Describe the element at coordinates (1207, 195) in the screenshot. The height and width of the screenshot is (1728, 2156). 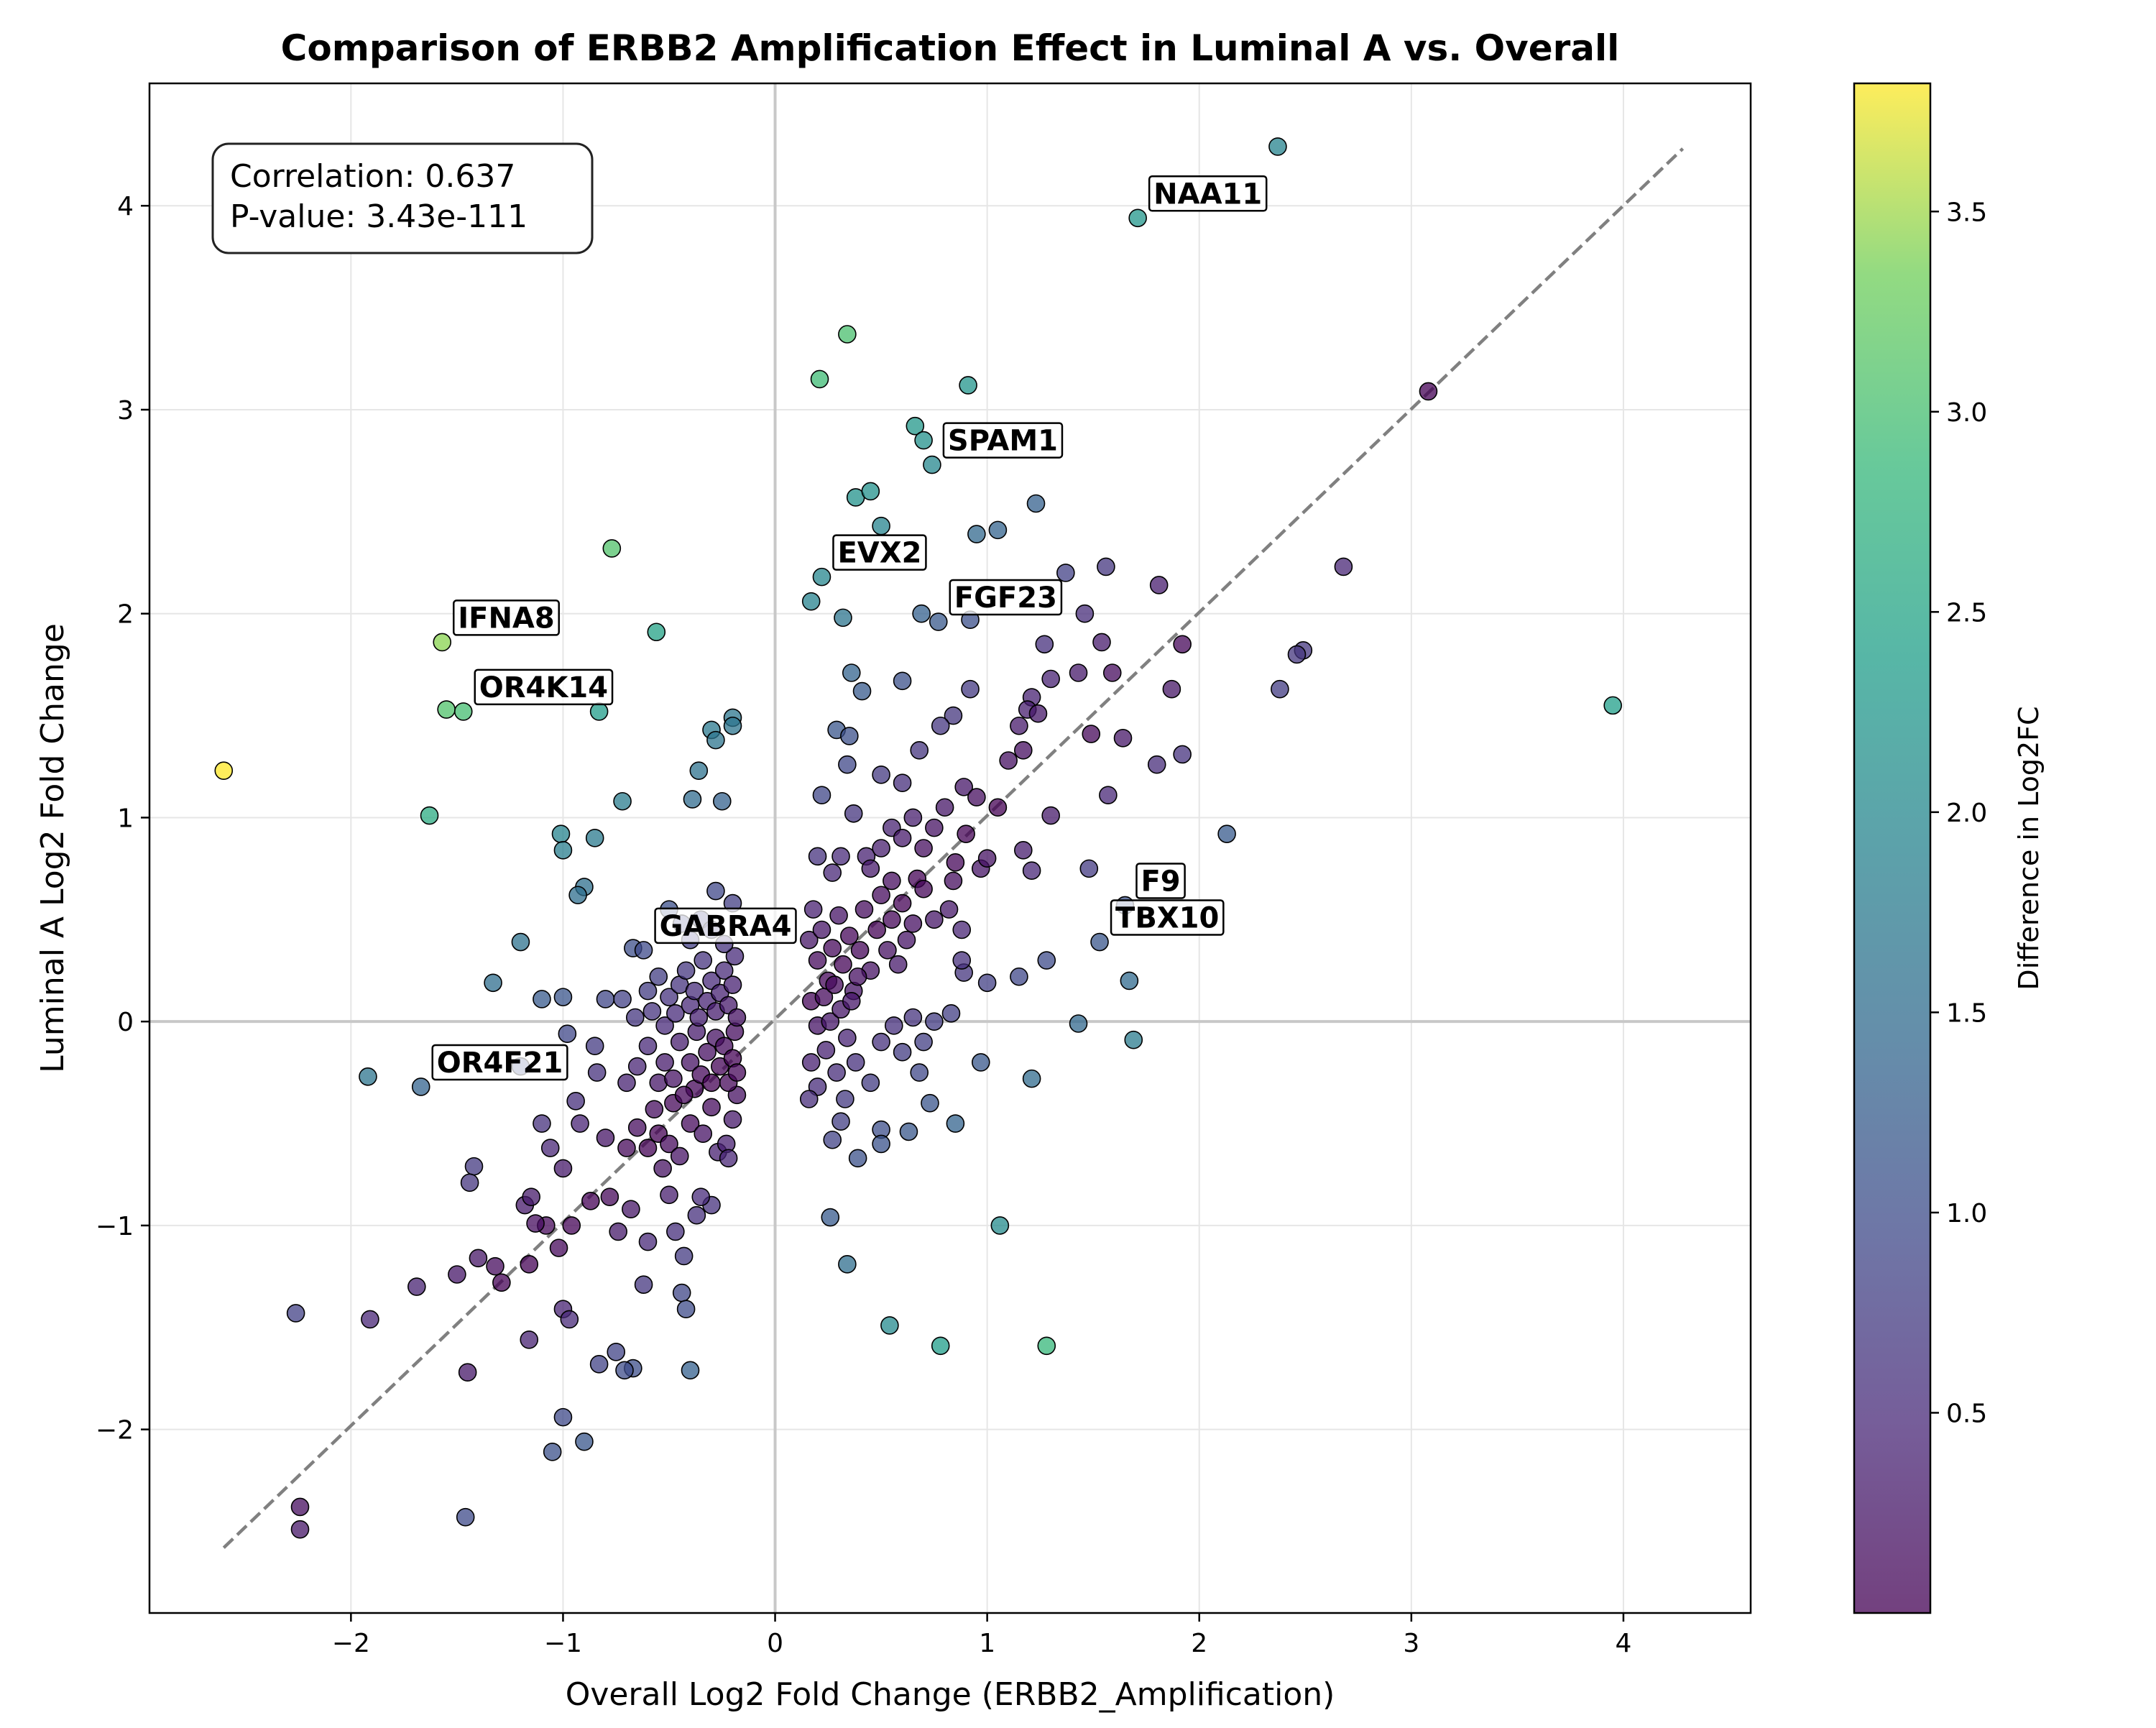
I see `gene-label-text: NAA11` at that location.